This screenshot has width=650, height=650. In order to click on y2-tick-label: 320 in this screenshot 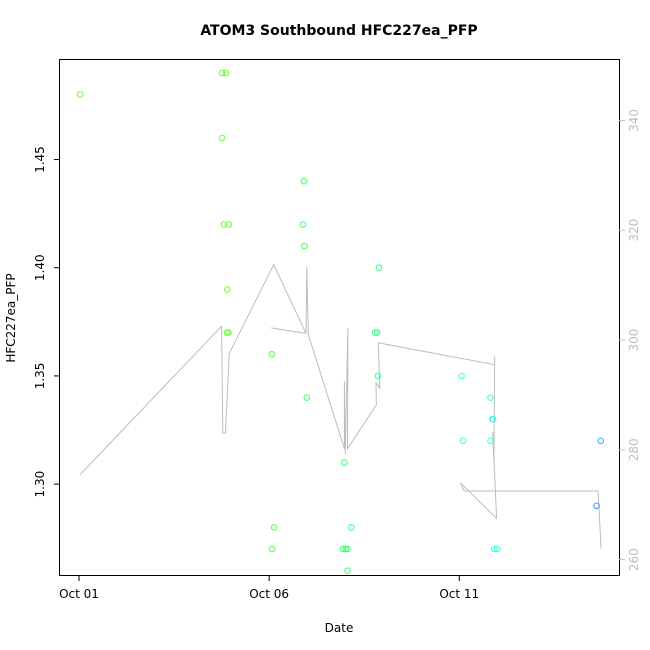, I will do `click(634, 230)`.